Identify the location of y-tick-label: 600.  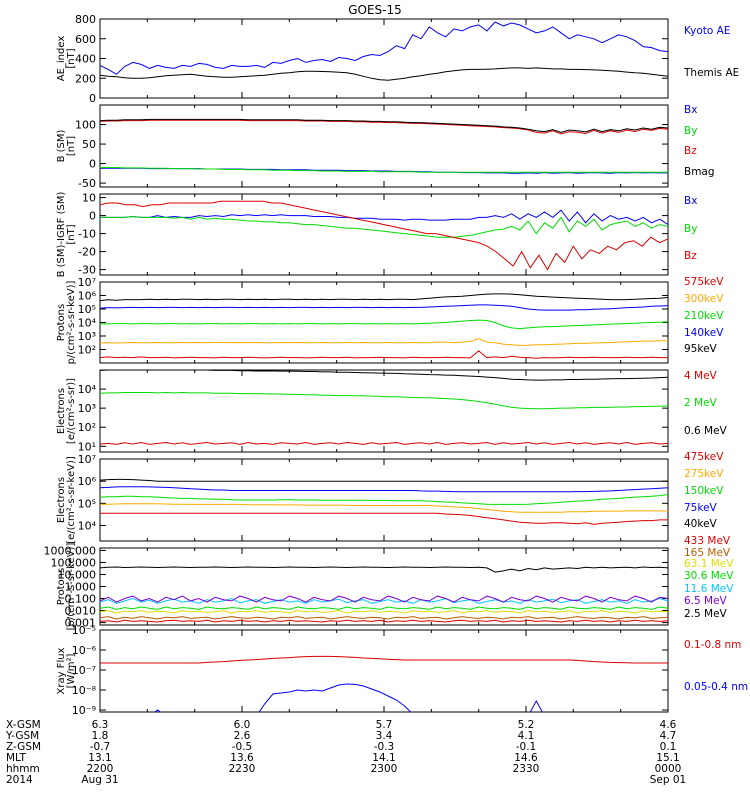
(85, 39).